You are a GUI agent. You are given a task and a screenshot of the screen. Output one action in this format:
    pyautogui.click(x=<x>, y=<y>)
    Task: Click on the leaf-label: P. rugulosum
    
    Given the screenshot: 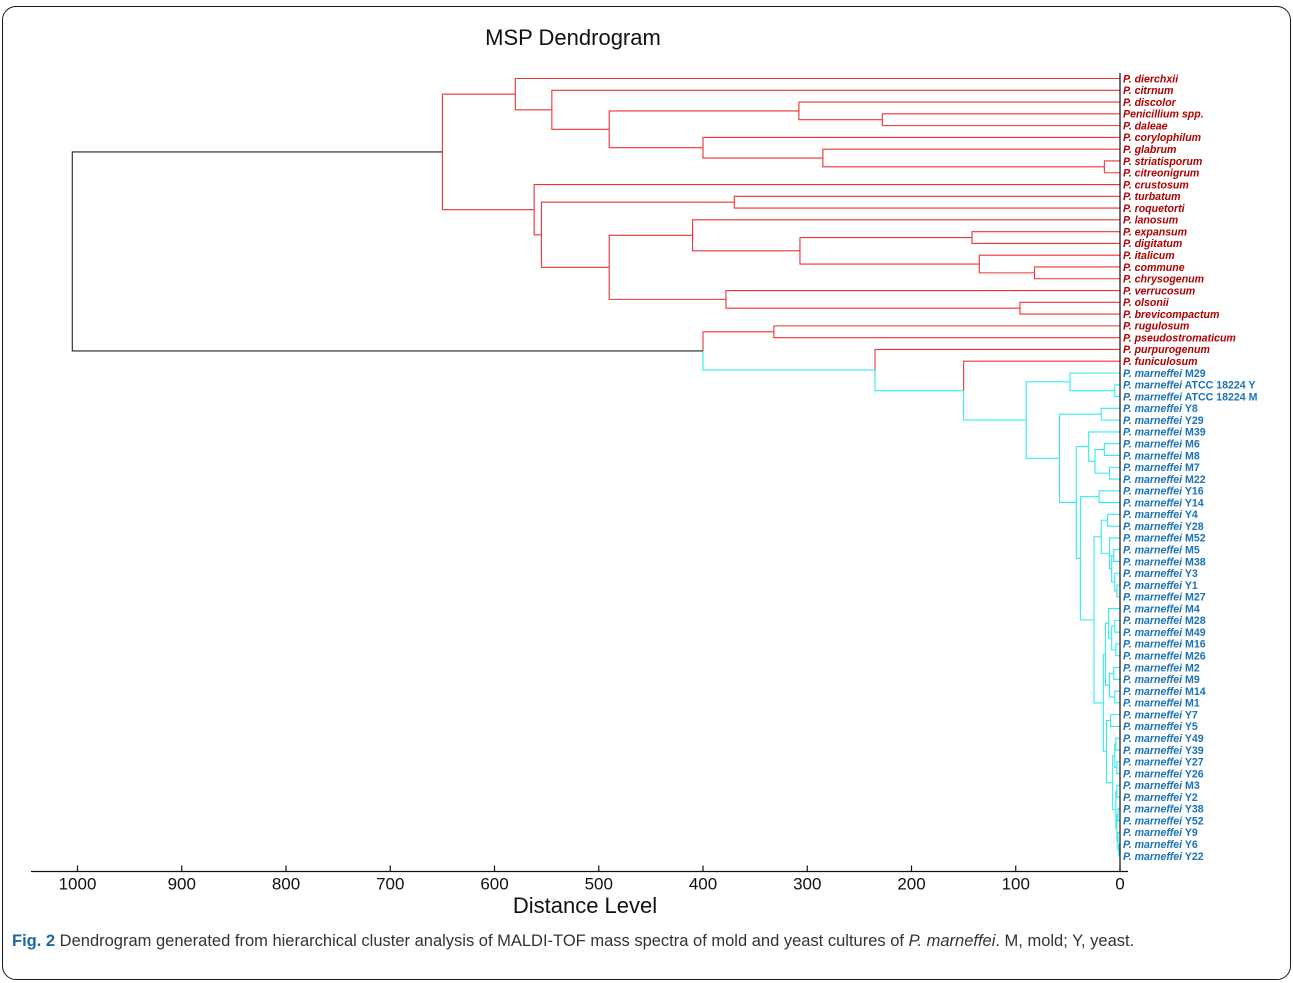 What is the action you would take?
    pyautogui.click(x=1156, y=327)
    